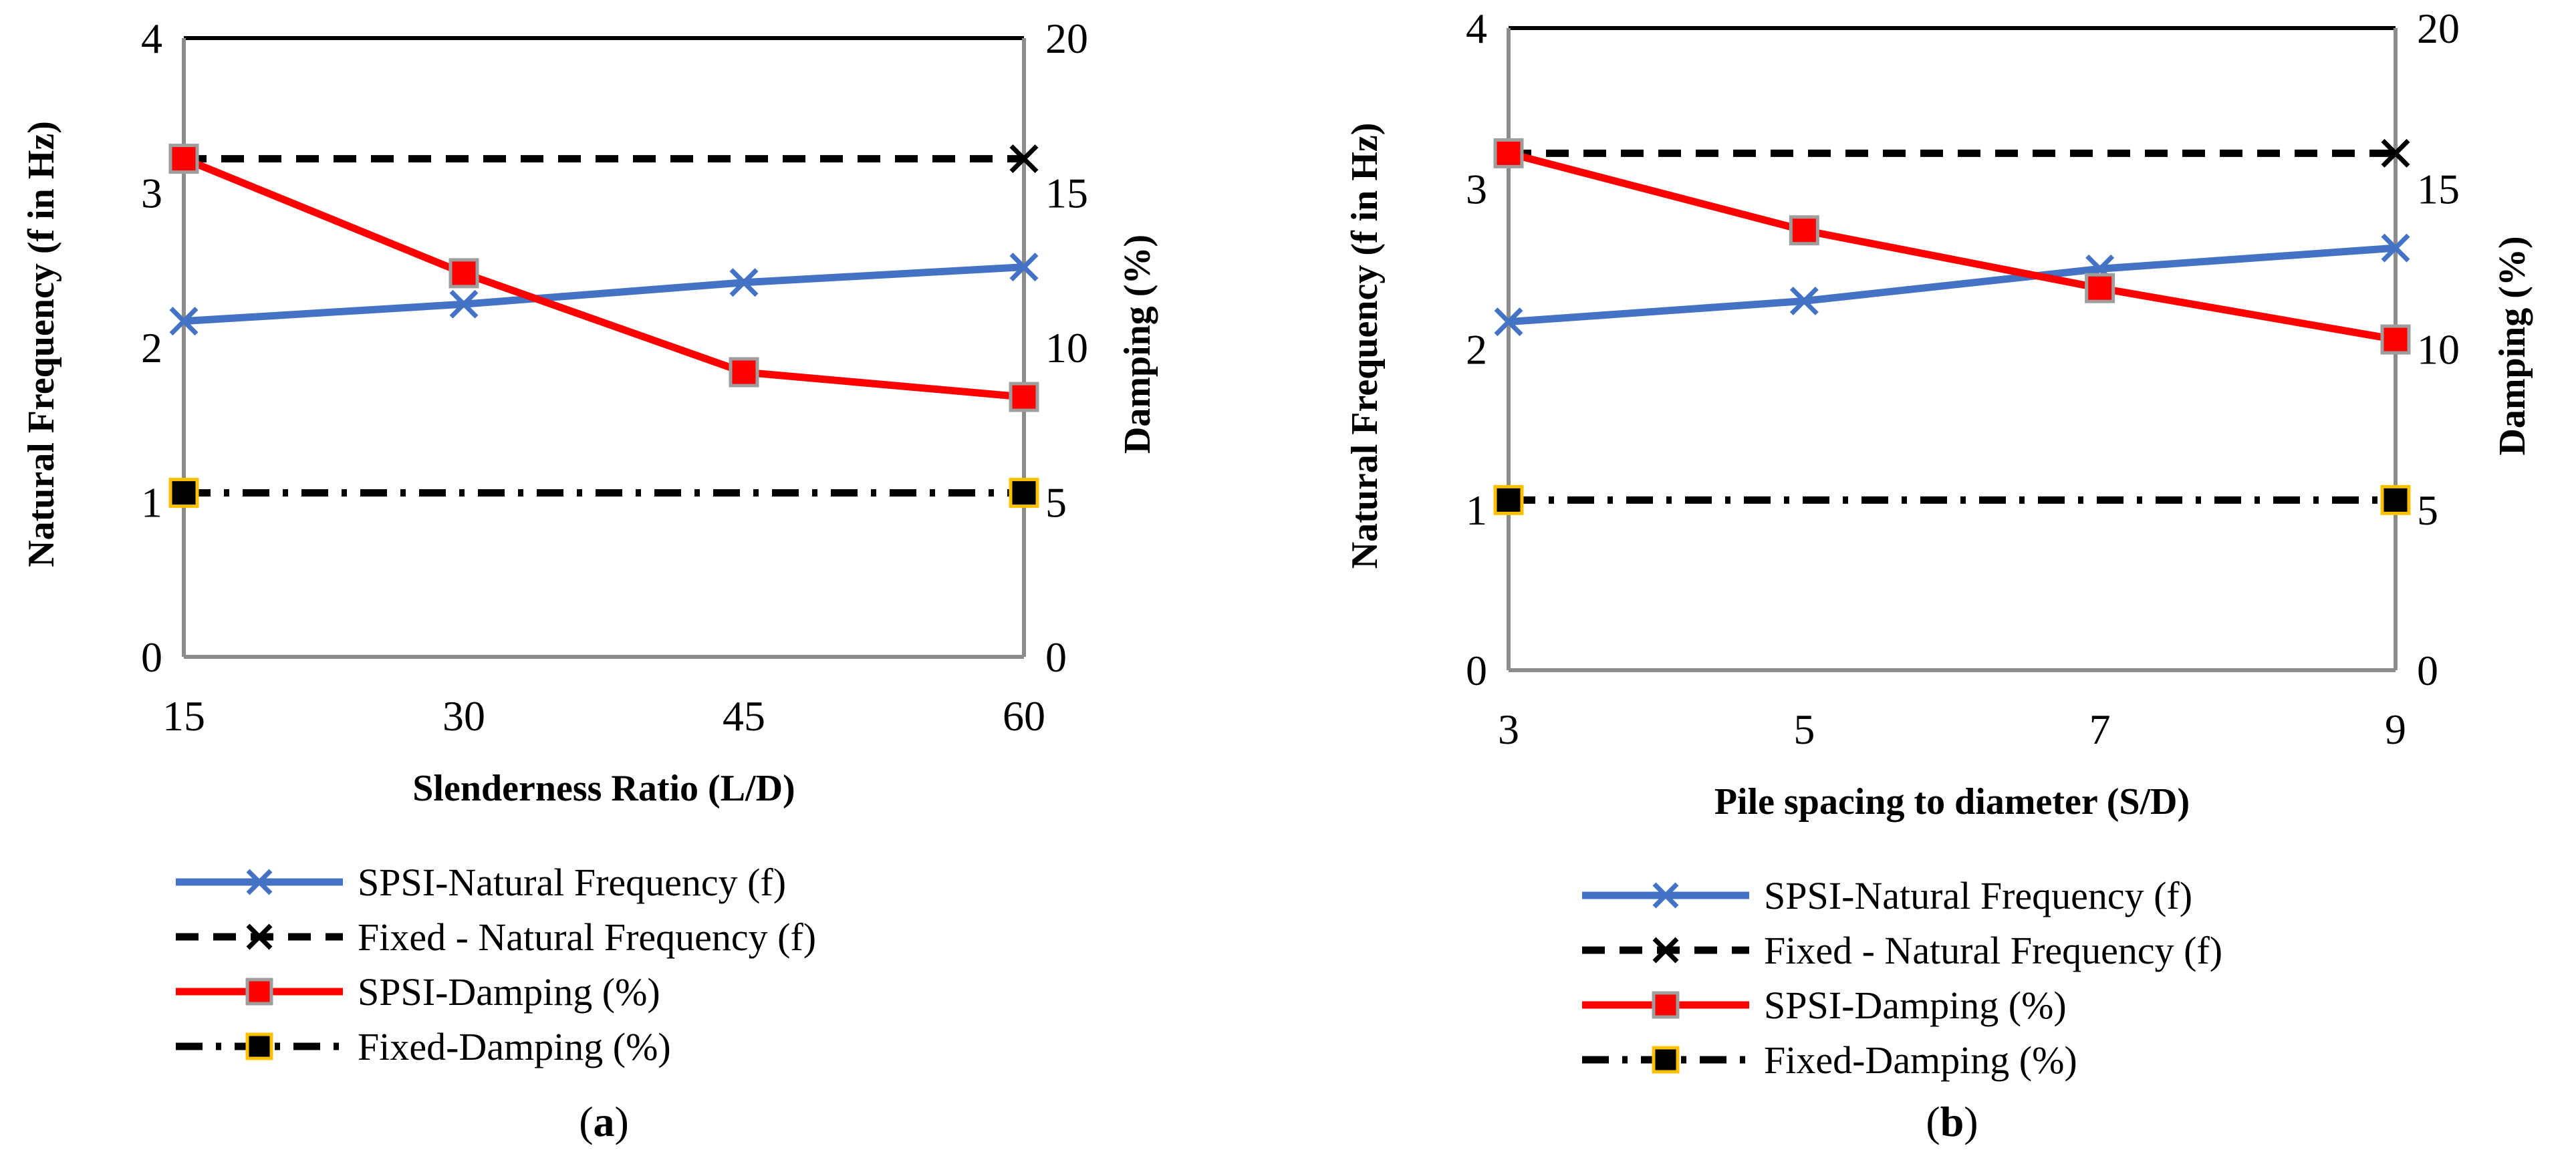  I want to click on x-tick-label: 45, so click(744, 716).